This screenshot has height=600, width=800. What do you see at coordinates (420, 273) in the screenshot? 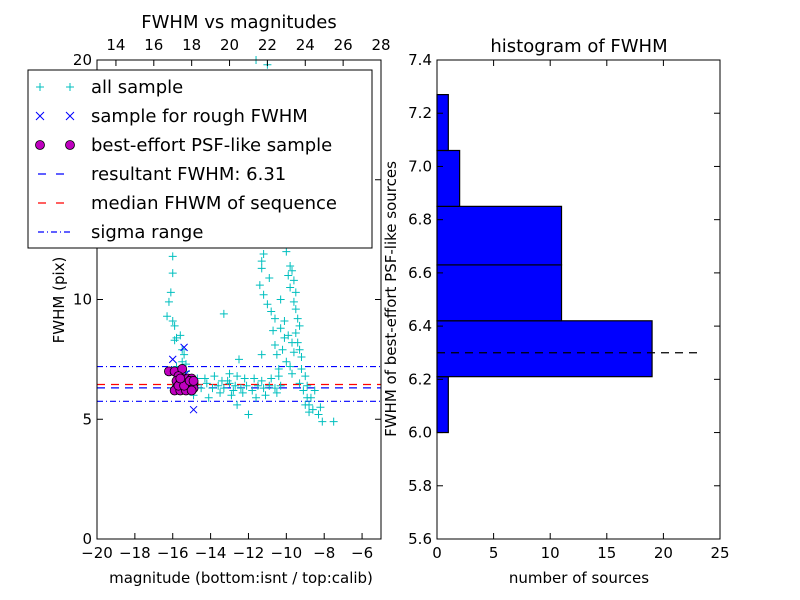
I see `hist-y-tick-label: 6.6` at bounding box center [420, 273].